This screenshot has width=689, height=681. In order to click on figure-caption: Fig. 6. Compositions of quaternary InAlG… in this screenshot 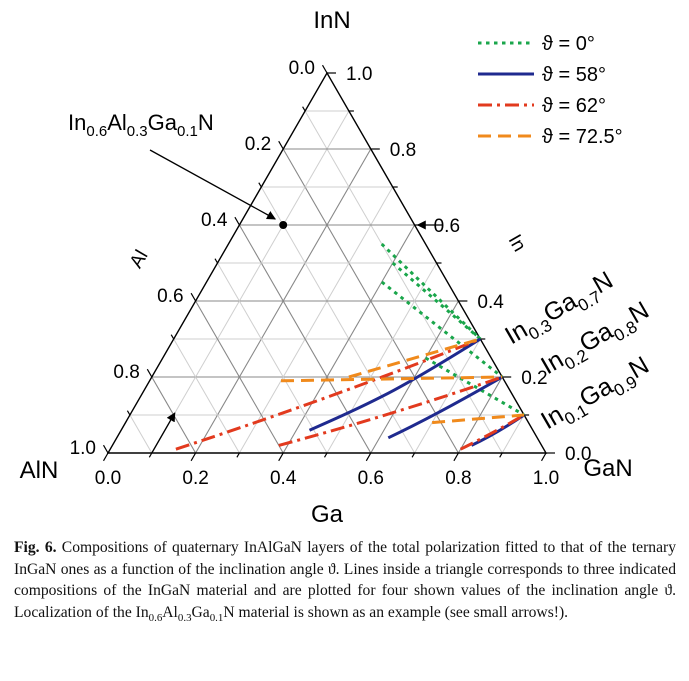, I will do `click(345, 583)`.